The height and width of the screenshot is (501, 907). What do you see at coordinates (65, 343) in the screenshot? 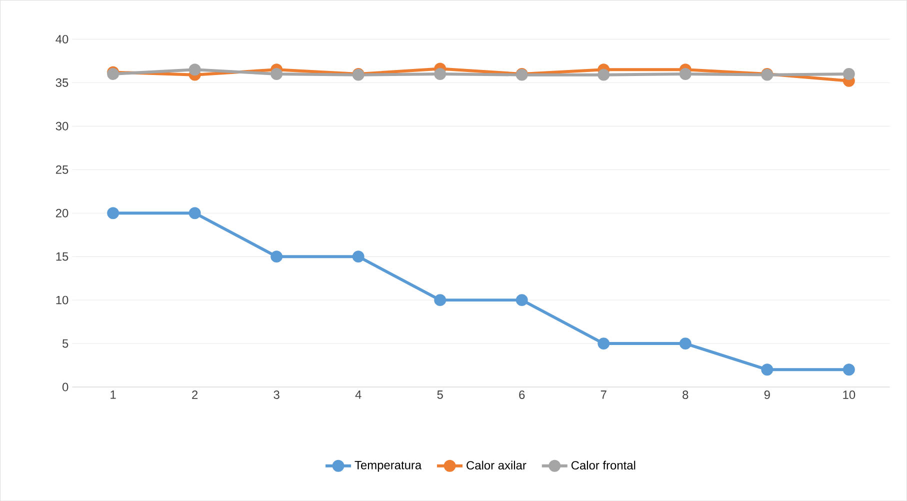
I see `y-tick-label: 5` at bounding box center [65, 343].